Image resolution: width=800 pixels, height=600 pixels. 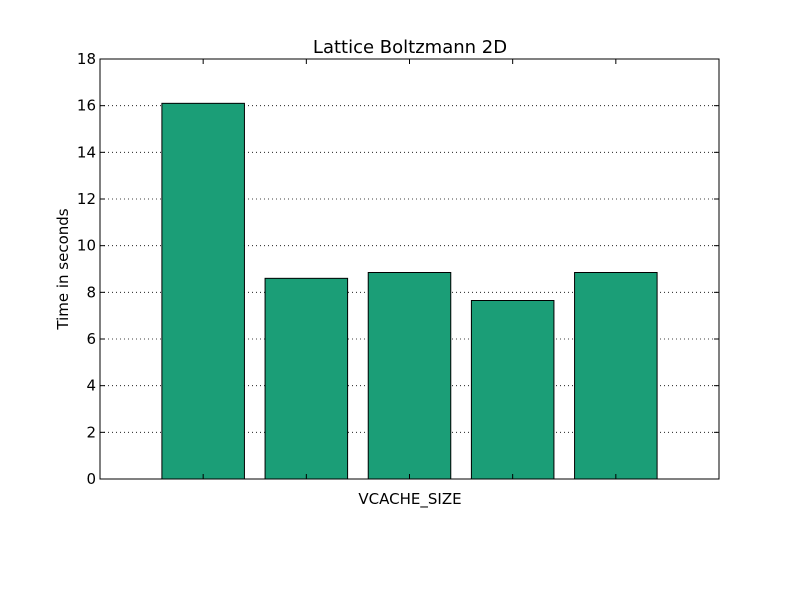 What do you see at coordinates (86, 152) in the screenshot?
I see `y-tick-label-7: 14` at bounding box center [86, 152].